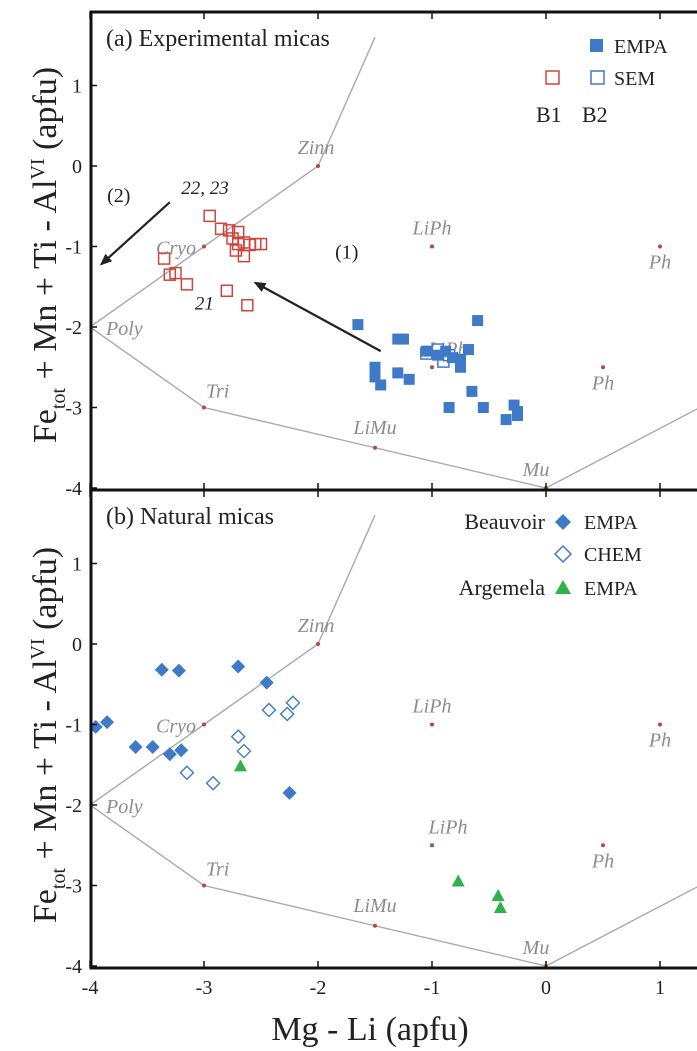 The height and width of the screenshot is (1051, 697). Describe the element at coordinates (563, 522) in the screenshot. I see `legend-marker-beauvoir-empa` at that location.